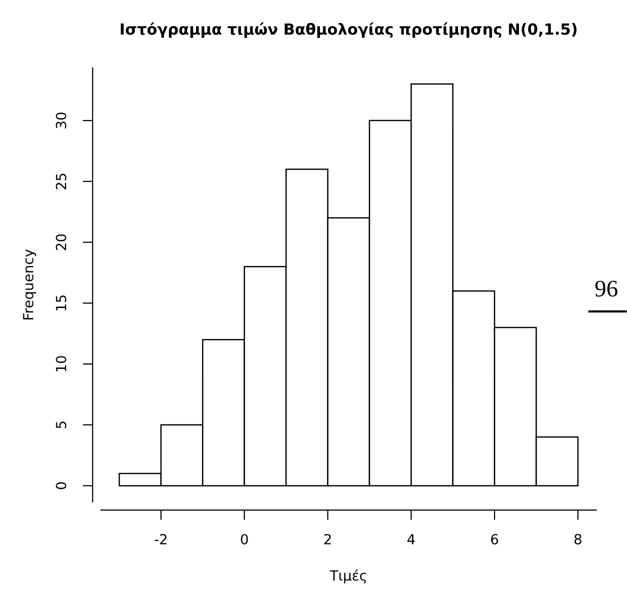 The height and width of the screenshot is (591, 627). What do you see at coordinates (494, 539) in the screenshot?
I see `x-tick-label: 6` at bounding box center [494, 539].